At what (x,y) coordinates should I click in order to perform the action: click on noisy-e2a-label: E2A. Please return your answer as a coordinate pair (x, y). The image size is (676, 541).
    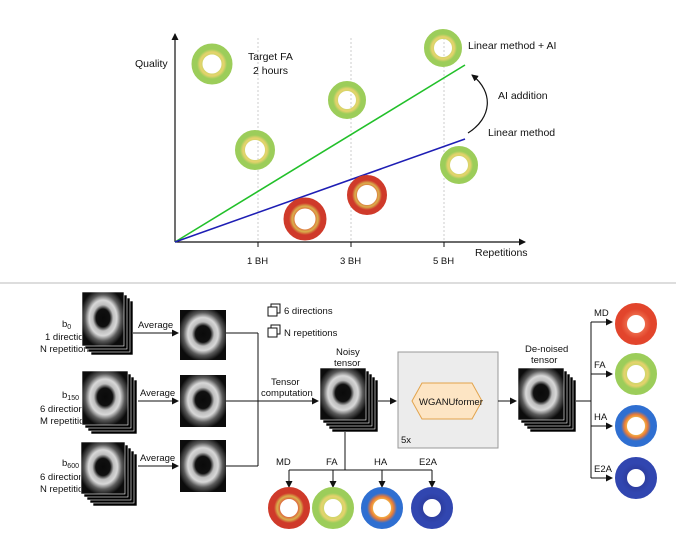
    Looking at the image, I should click on (428, 462).